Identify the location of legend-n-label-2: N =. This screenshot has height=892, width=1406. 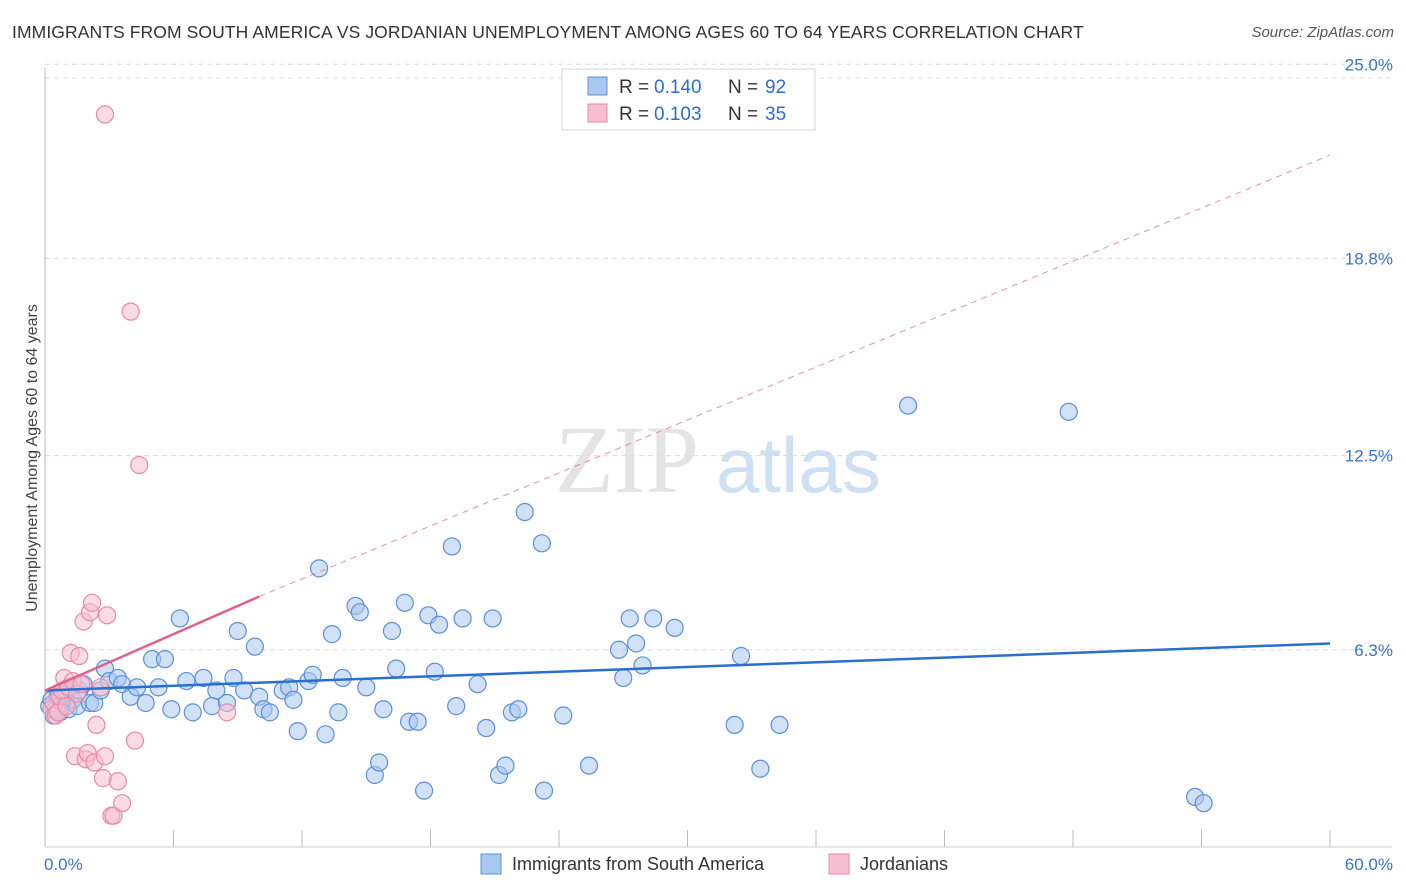
(743, 114).